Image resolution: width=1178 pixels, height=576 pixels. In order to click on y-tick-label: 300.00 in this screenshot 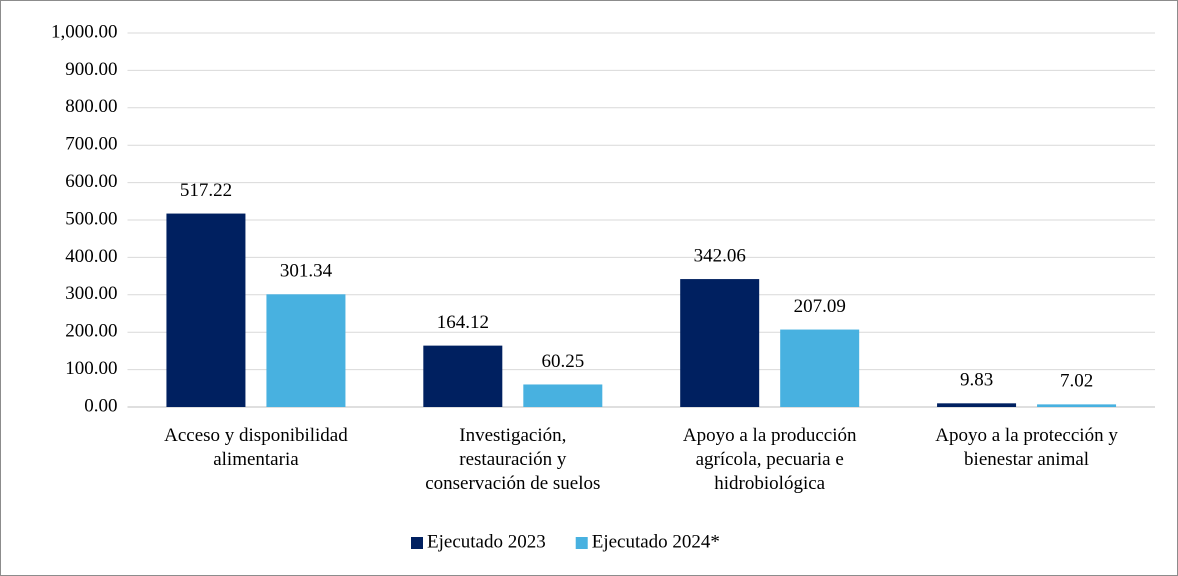, I will do `click(91, 293)`.